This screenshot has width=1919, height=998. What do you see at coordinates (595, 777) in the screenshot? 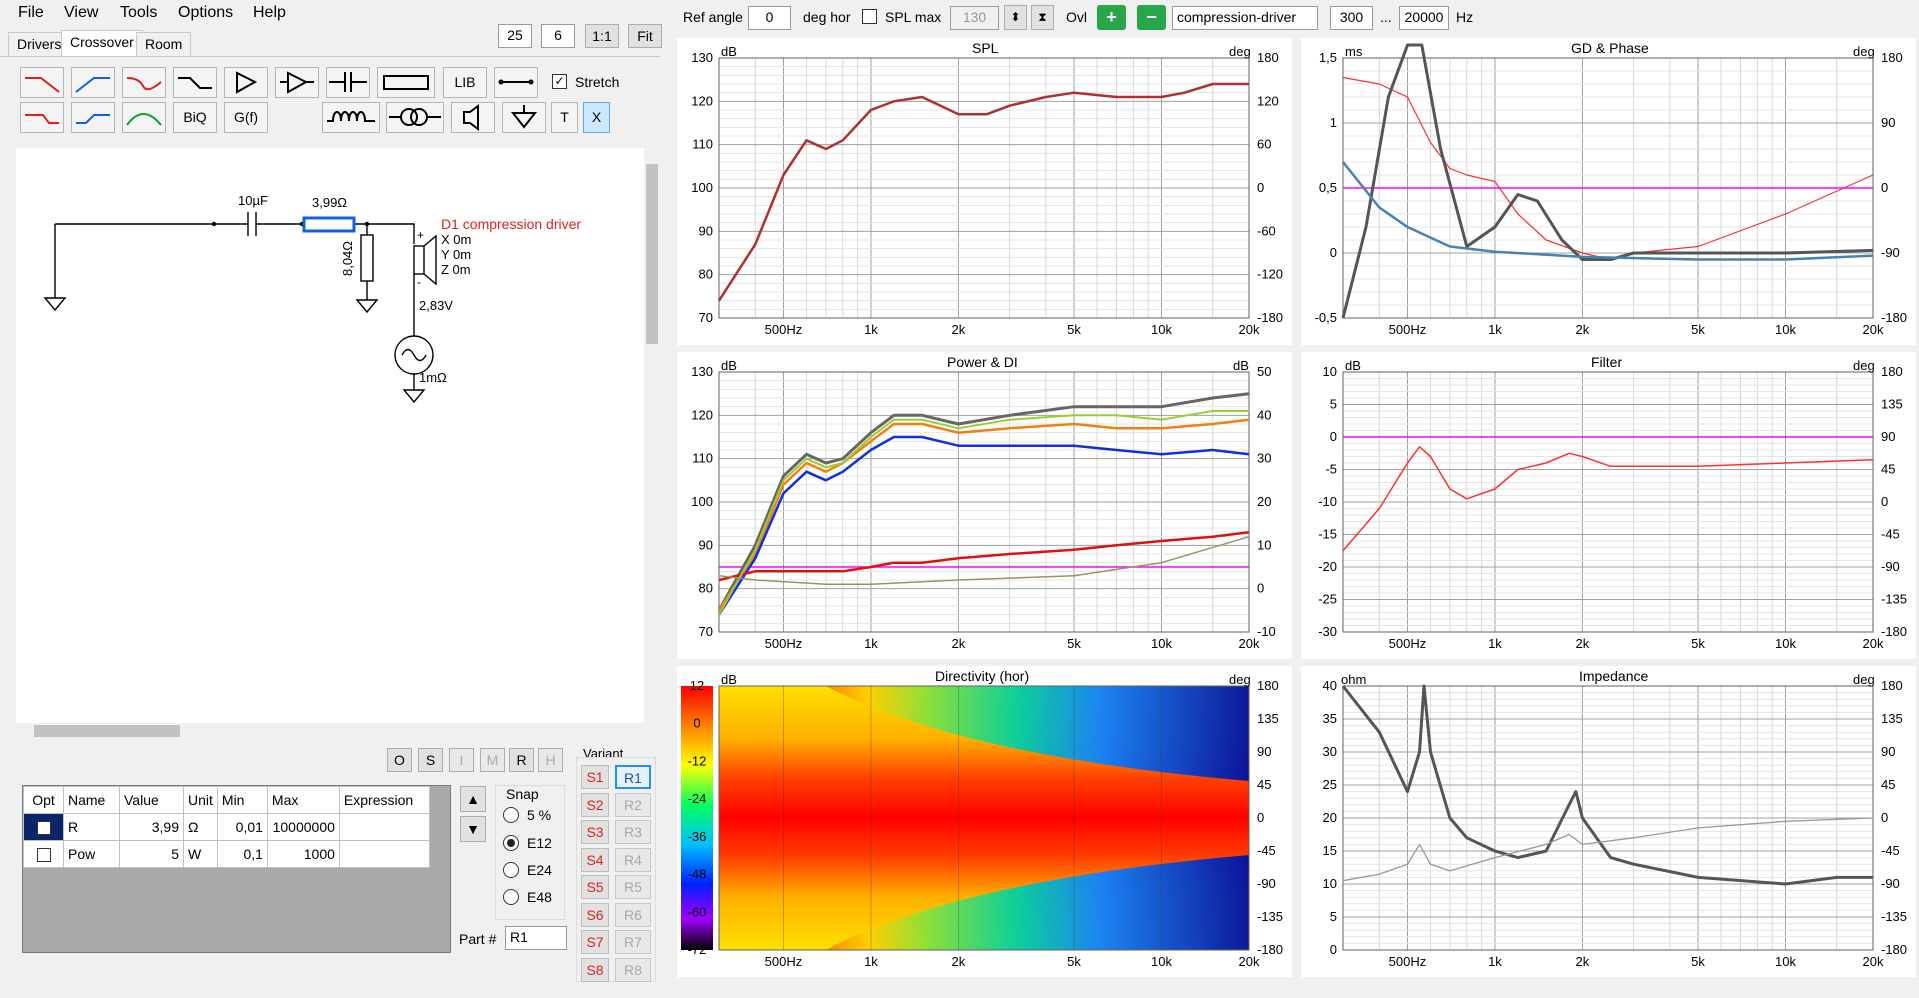
I see `variant-s1-button: S1` at bounding box center [595, 777].